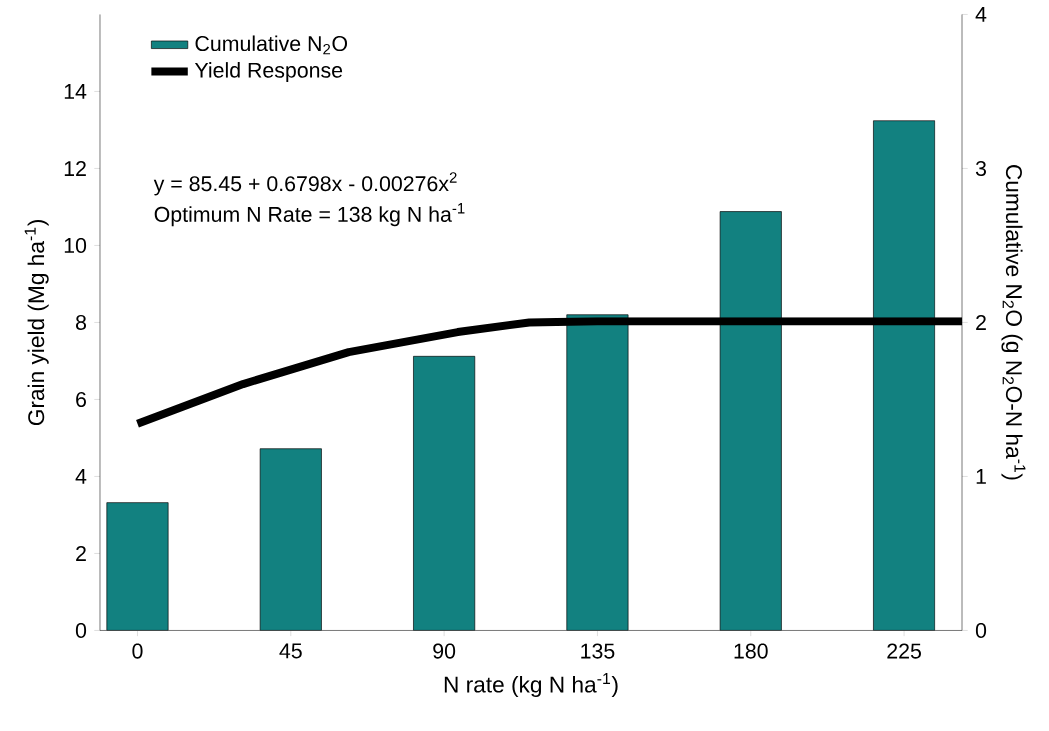 This screenshot has width=1049, height=731. Describe the element at coordinates (290, 651) in the screenshot. I see `x-tick-label: 45` at that location.